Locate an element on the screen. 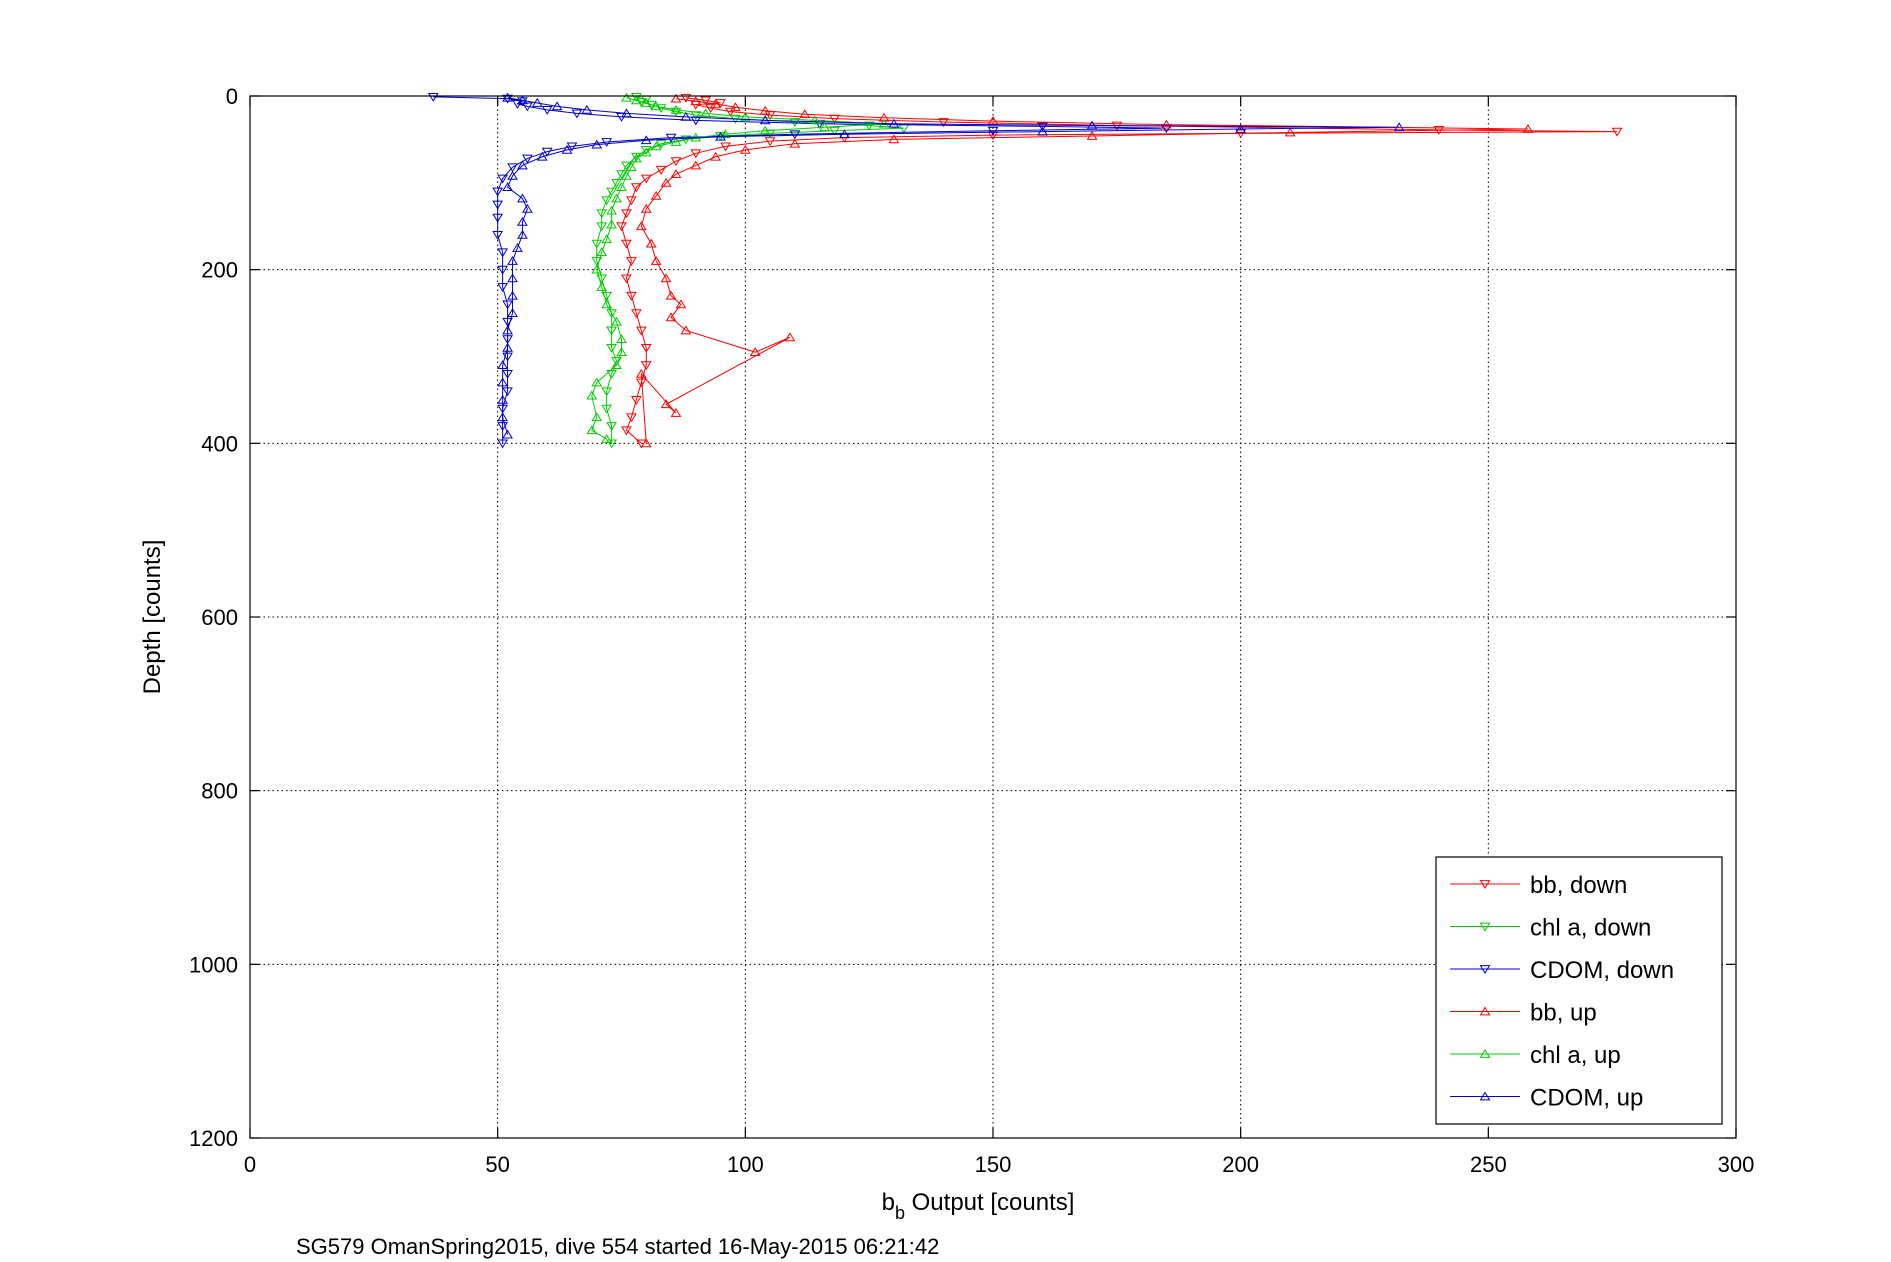  x-tick-label: 50 is located at coordinates (497, 1164).